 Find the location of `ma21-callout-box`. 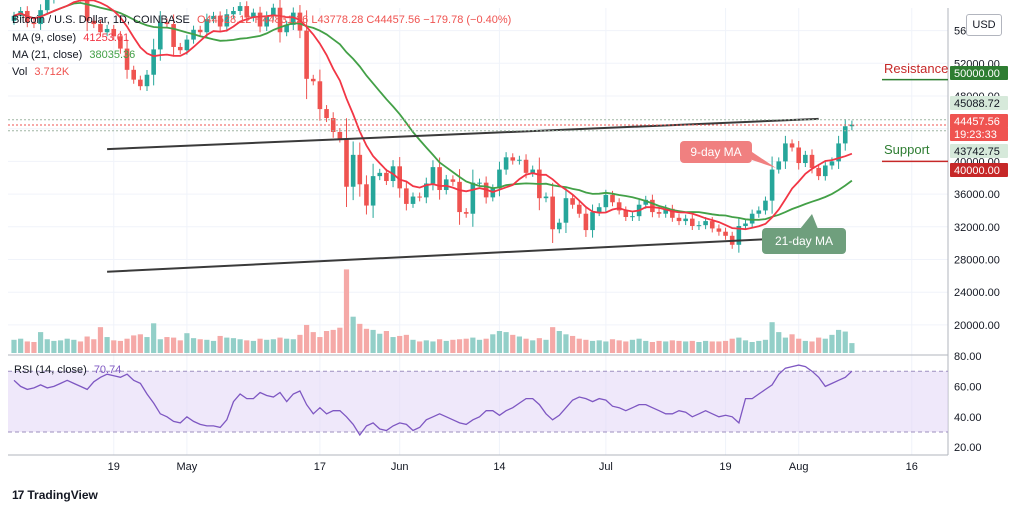

ma21-callout-box is located at coordinates (804, 241).